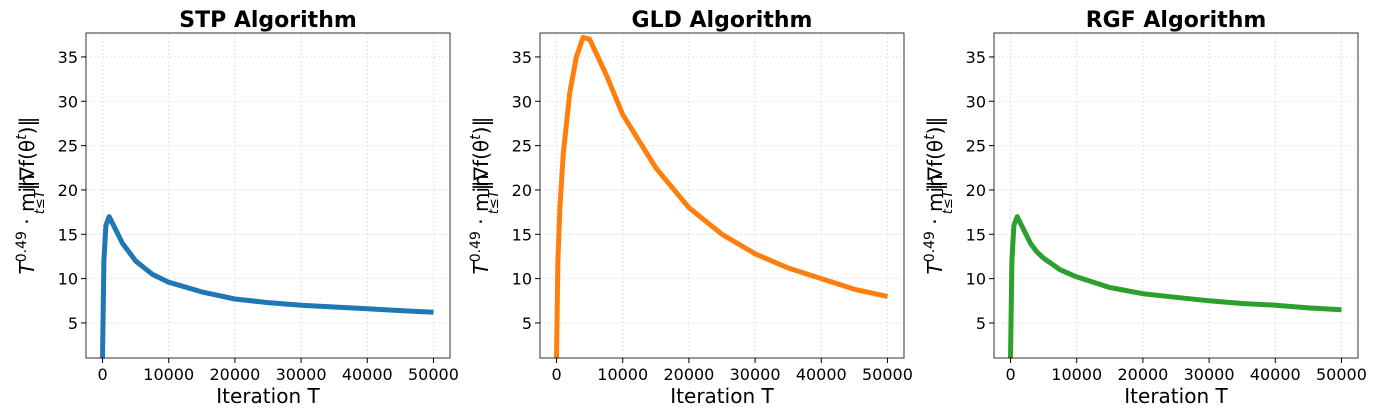  What do you see at coordinates (1176, 20) in the screenshot?
I see `chart-title: RGF Algorithm` at bounding box center [1176, 20].